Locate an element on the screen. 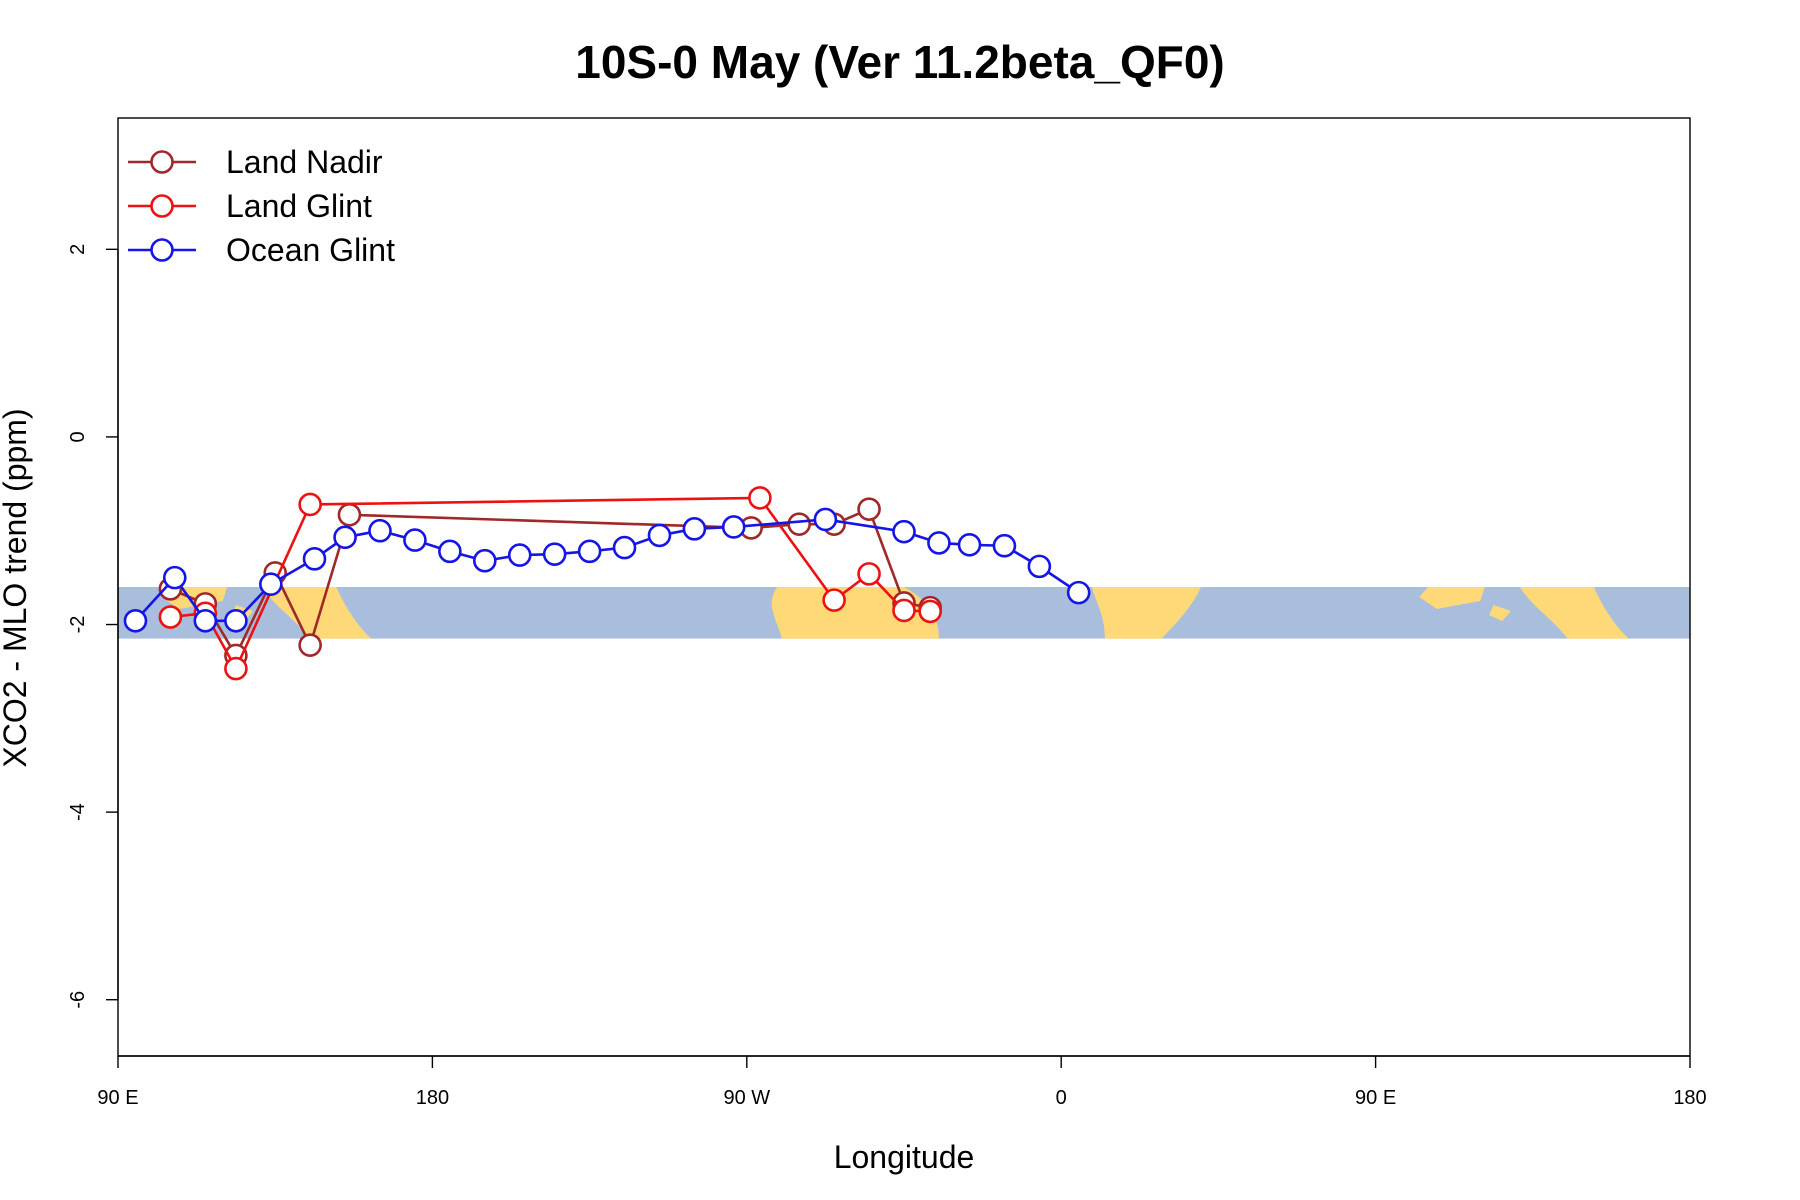  series-layer is located at coordinates (607, 583).